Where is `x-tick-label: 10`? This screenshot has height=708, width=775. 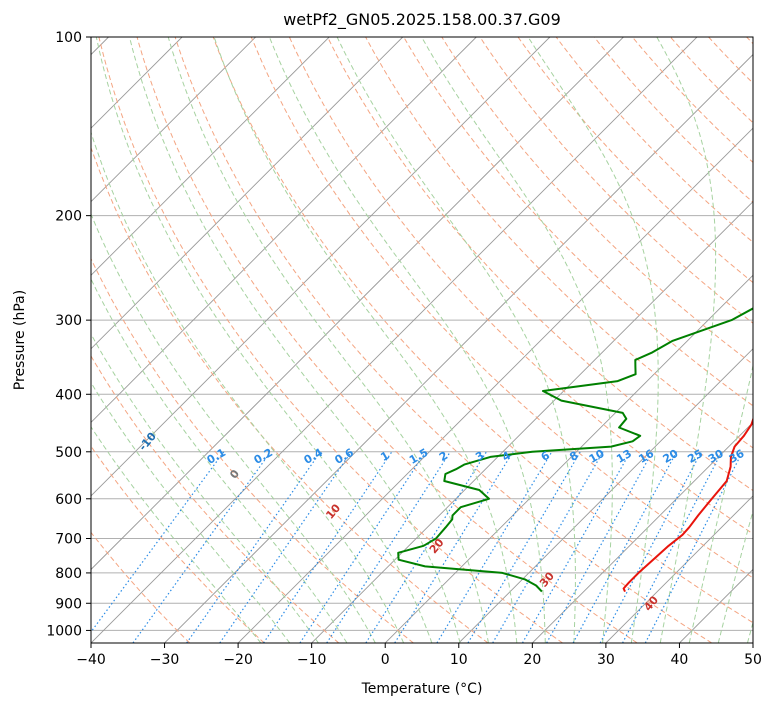 x-tick-label: 10 is located at coordinates (459, 660).